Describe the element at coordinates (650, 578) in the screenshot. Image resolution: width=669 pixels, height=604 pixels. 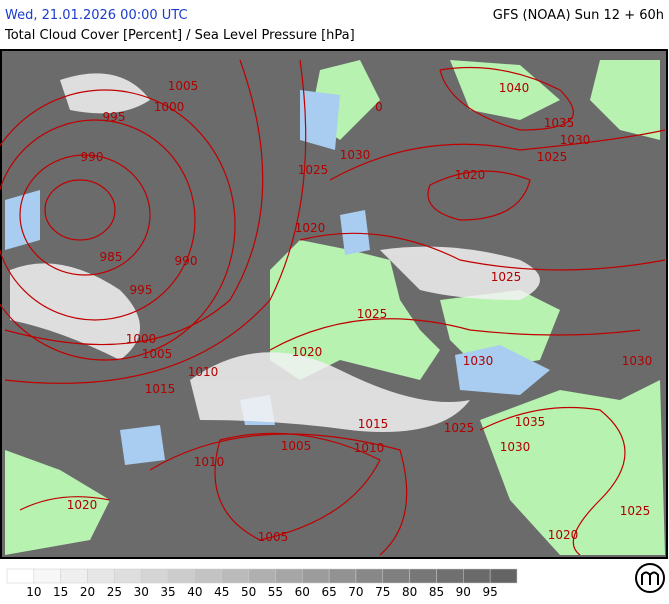
I see `logo` at that location.